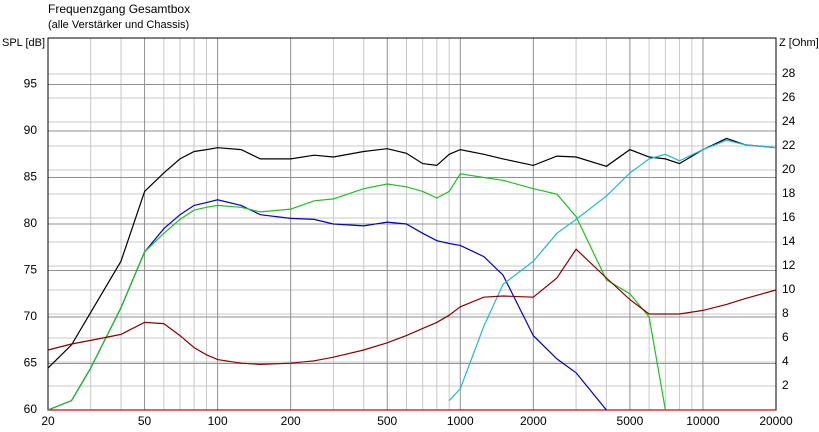 This screenshot has width=819, height=432. Describe the element at coordinates (291, 421) in the screenshot. I see `x-tick-label: 200` at that location.